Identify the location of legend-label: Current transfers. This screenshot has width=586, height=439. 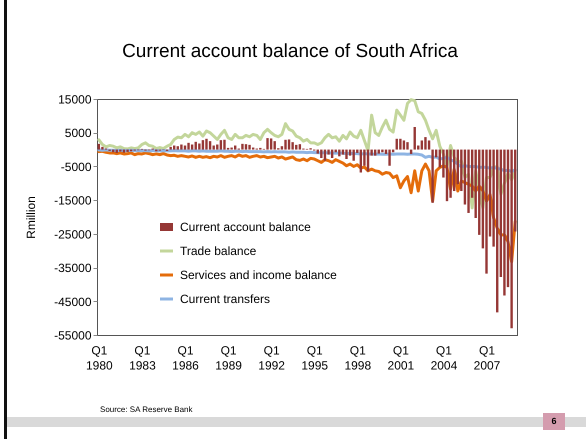
(225, 299).